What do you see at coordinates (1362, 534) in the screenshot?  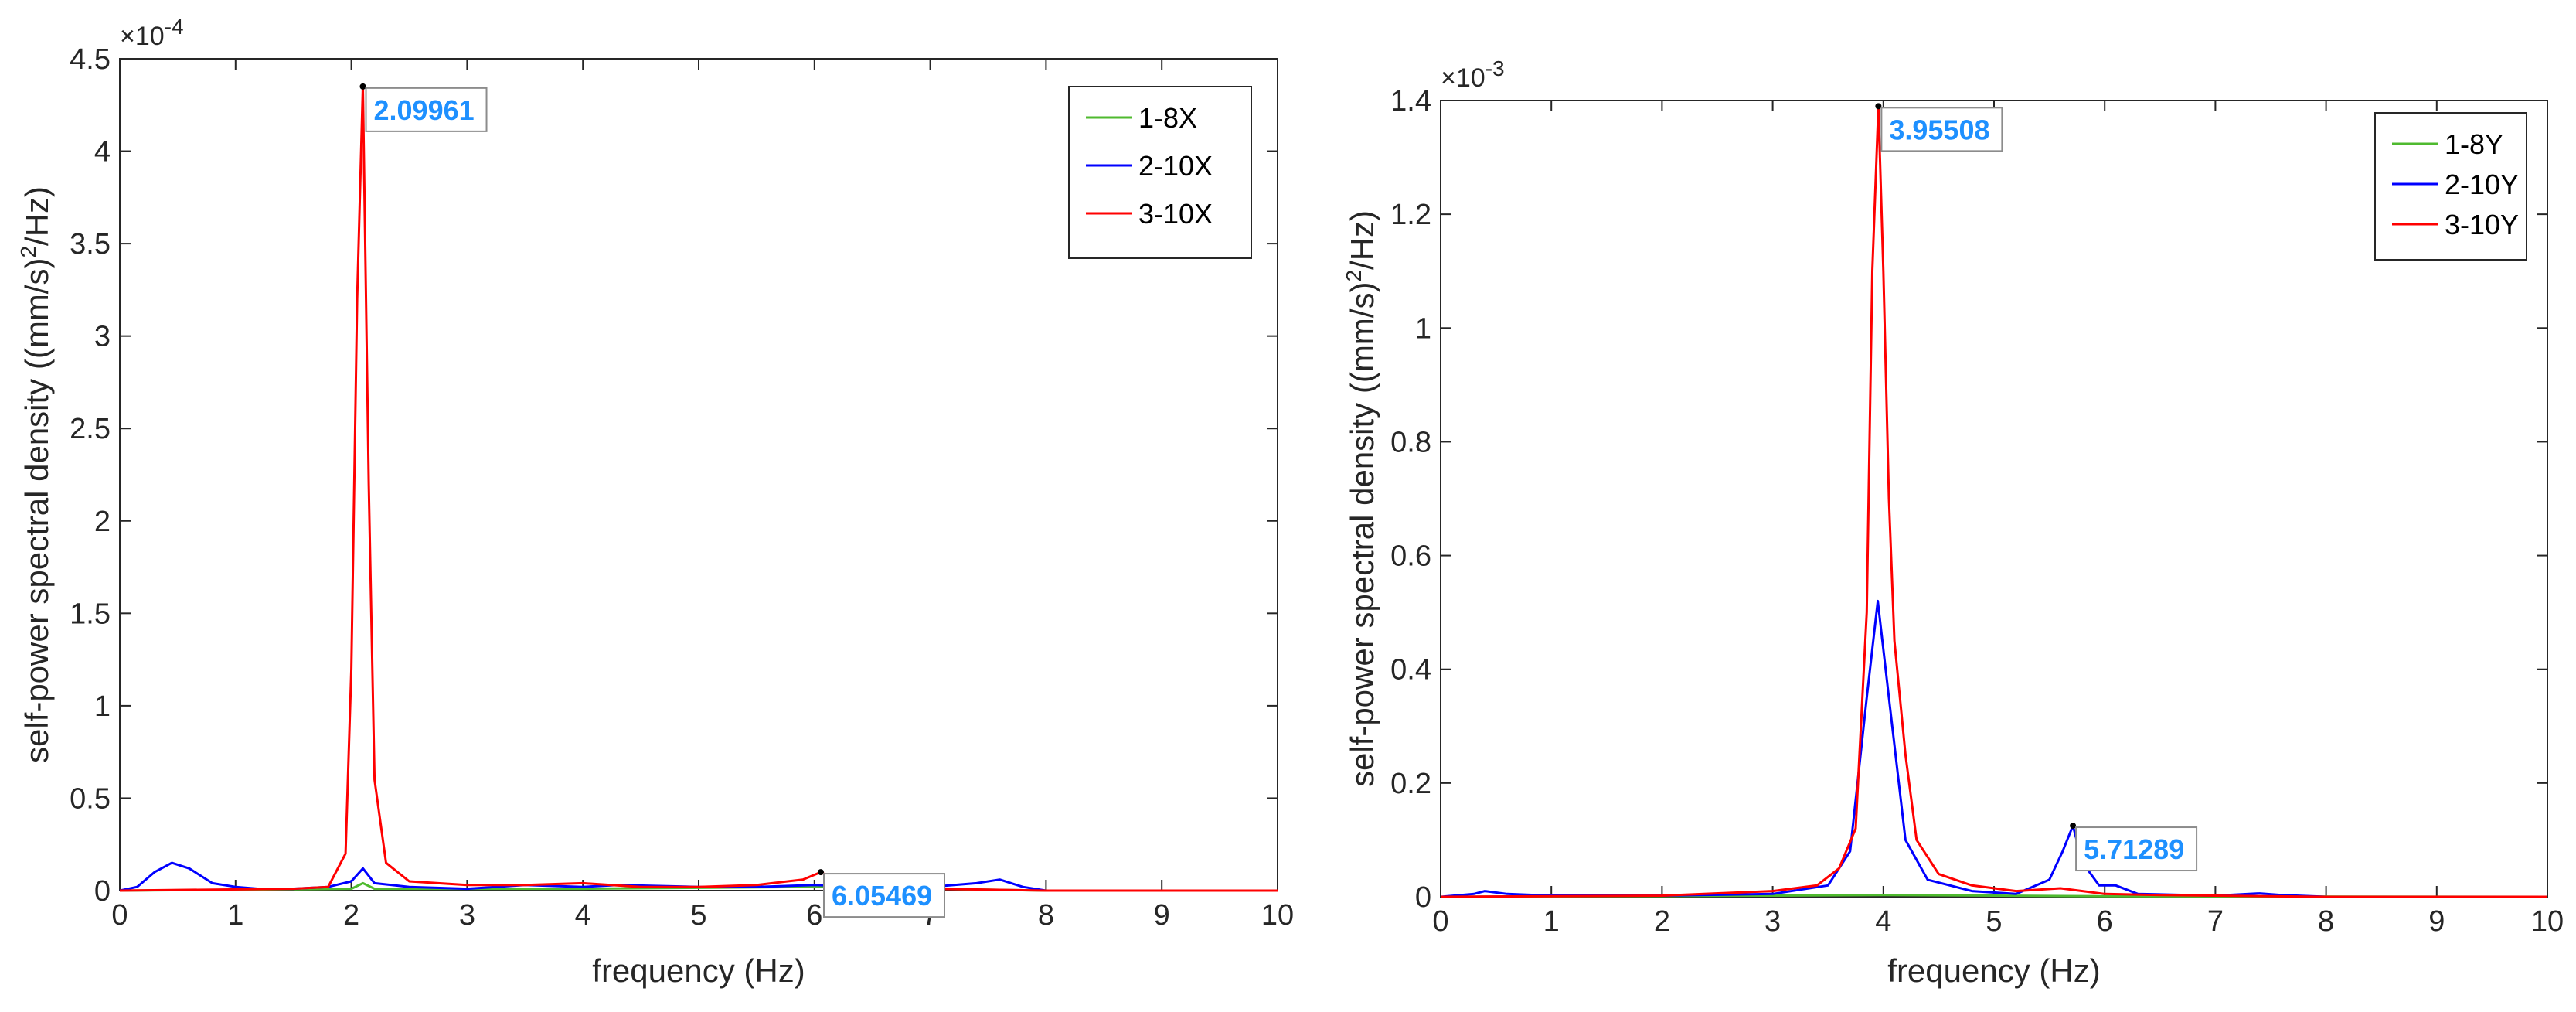 I see `right-y-label-main: self-power spectral density ((mm/s)` at bounding box center [1362, 534].